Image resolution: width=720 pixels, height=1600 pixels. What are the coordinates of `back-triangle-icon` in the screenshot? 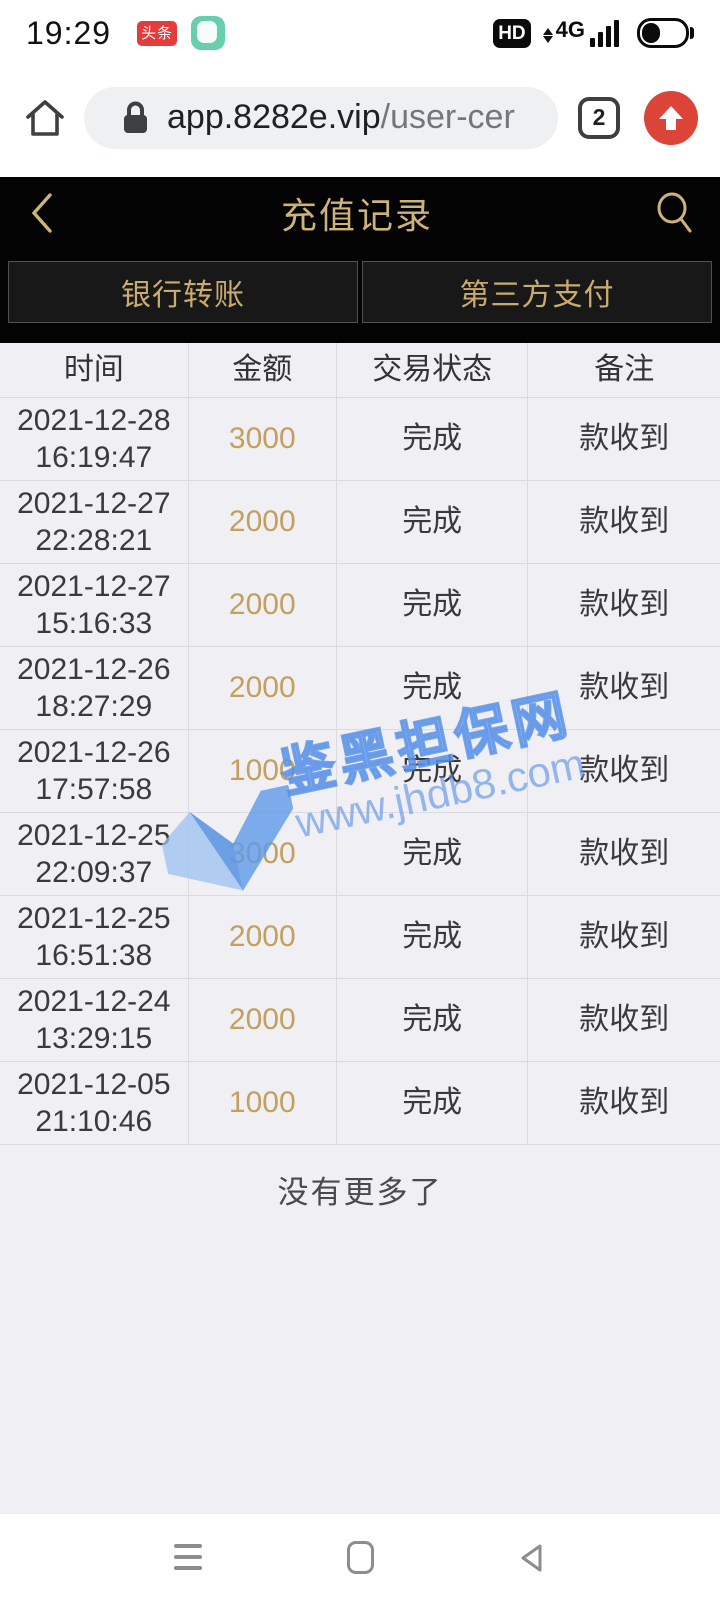 It's located at (531, 1558).